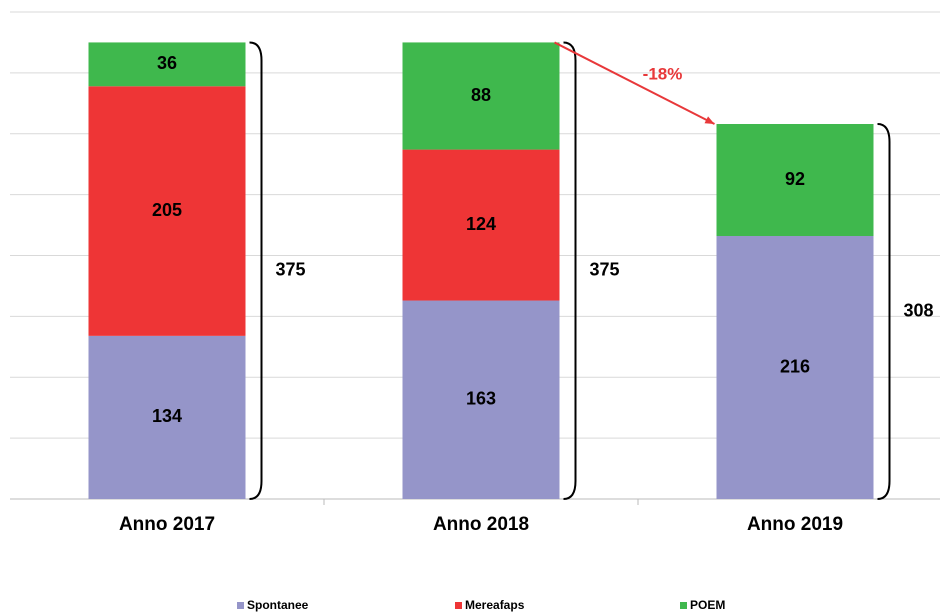 The height and width of the screenshot is (616, 940). I want to click on legend-label: Mereafaps, so click(495, 605).